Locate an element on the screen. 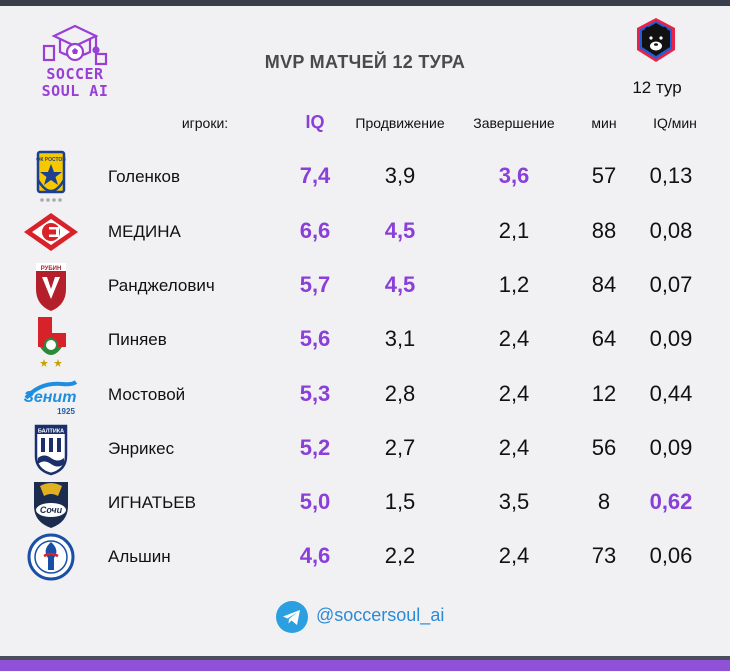  iq-value: 5,0 is located at coordinates (315, 501).